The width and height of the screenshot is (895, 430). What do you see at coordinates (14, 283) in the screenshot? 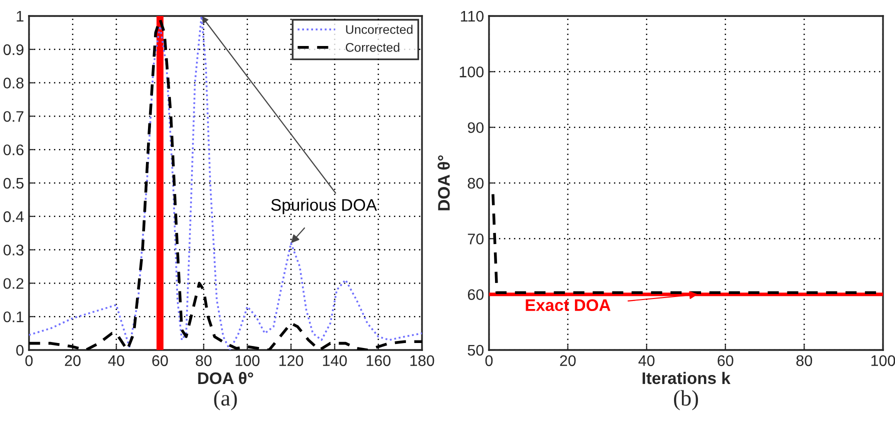
I see `y-tick-label: 0.2` at bounding box center [14, 283].